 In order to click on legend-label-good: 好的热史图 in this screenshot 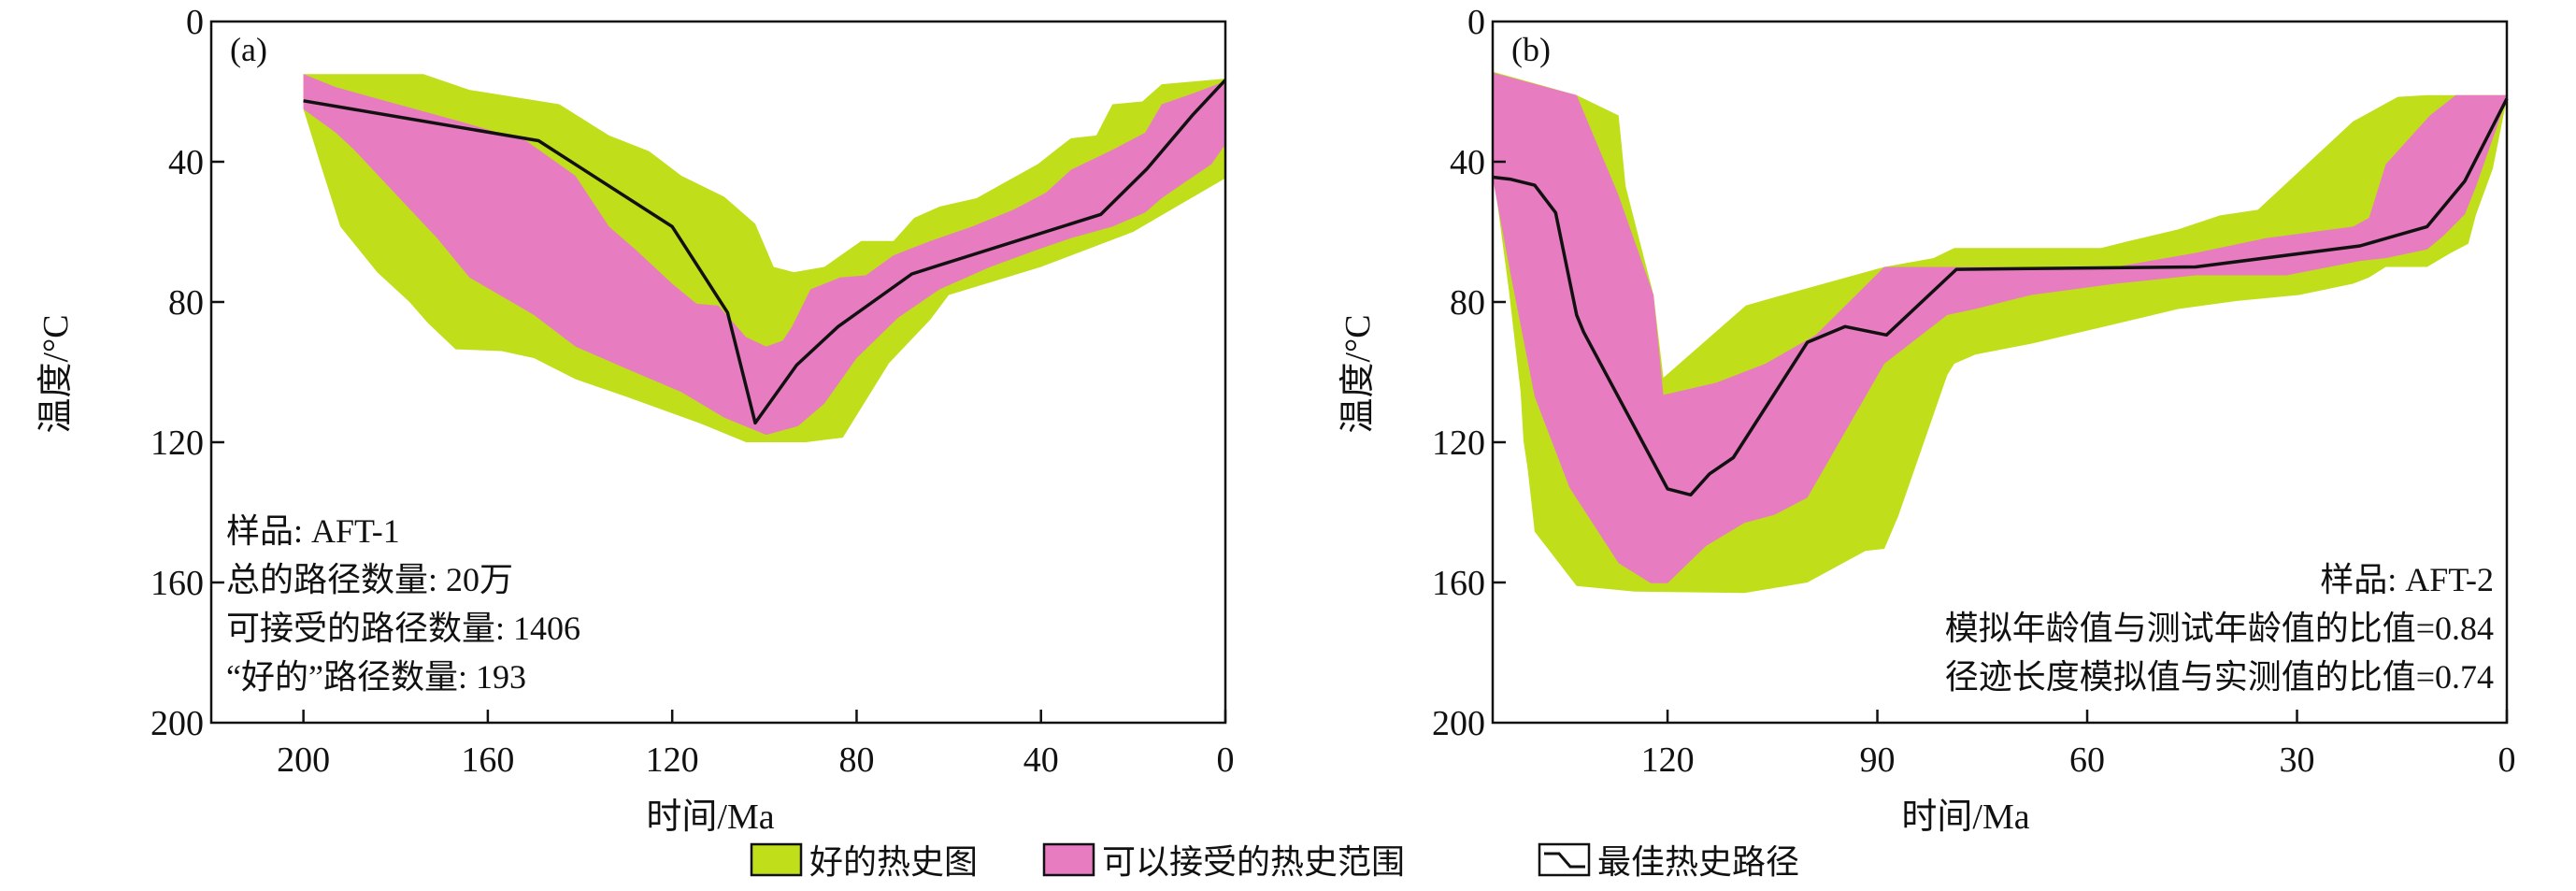, I will do `click(893, 862)`.